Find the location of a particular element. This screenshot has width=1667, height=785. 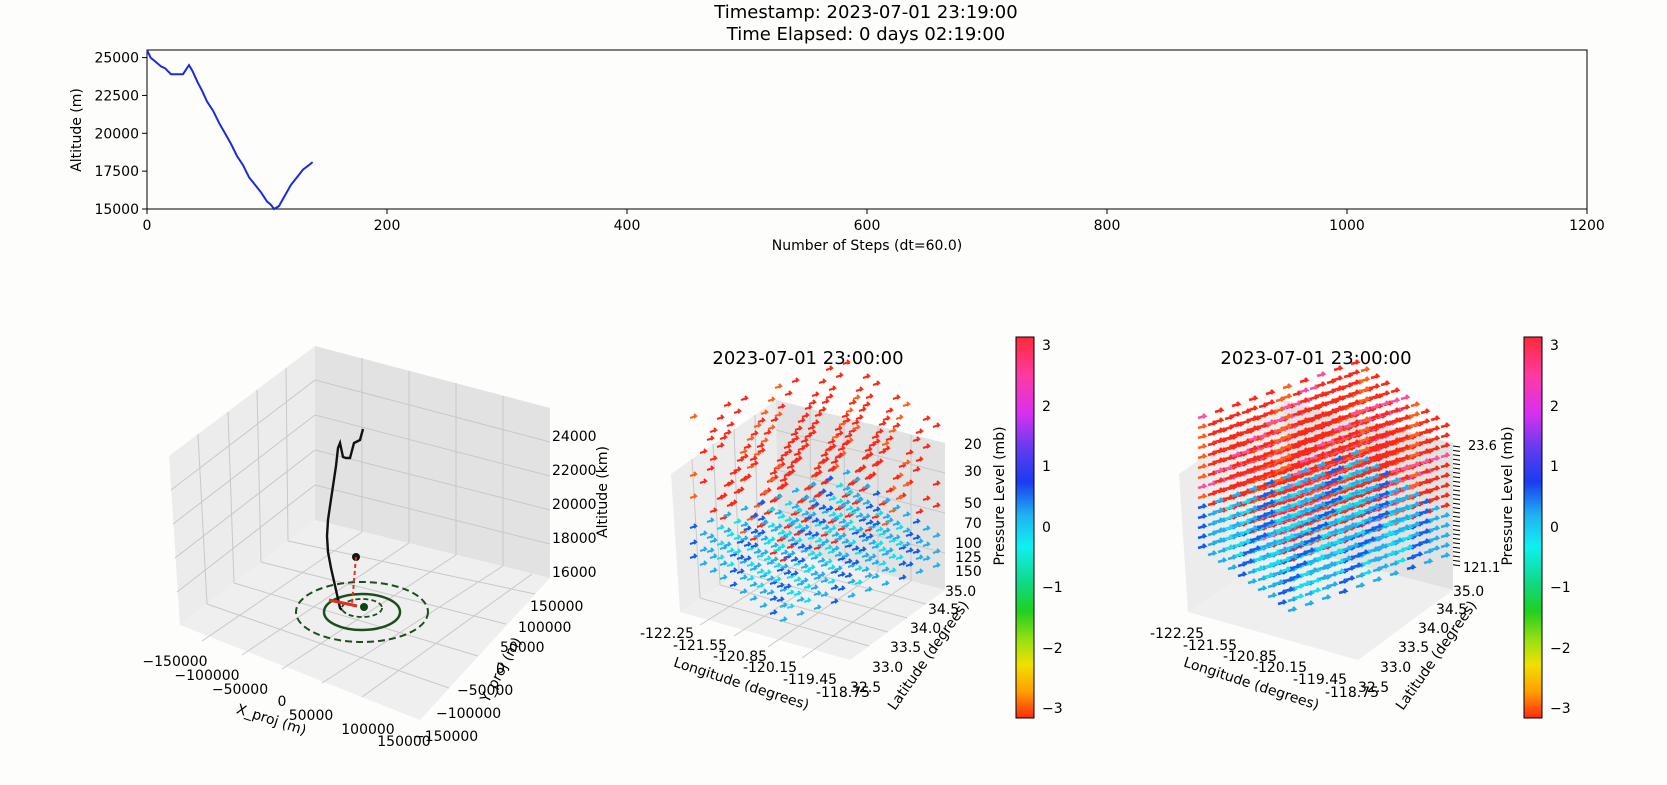

y-tick: 35.0 is located at coordinates (1468, 592).